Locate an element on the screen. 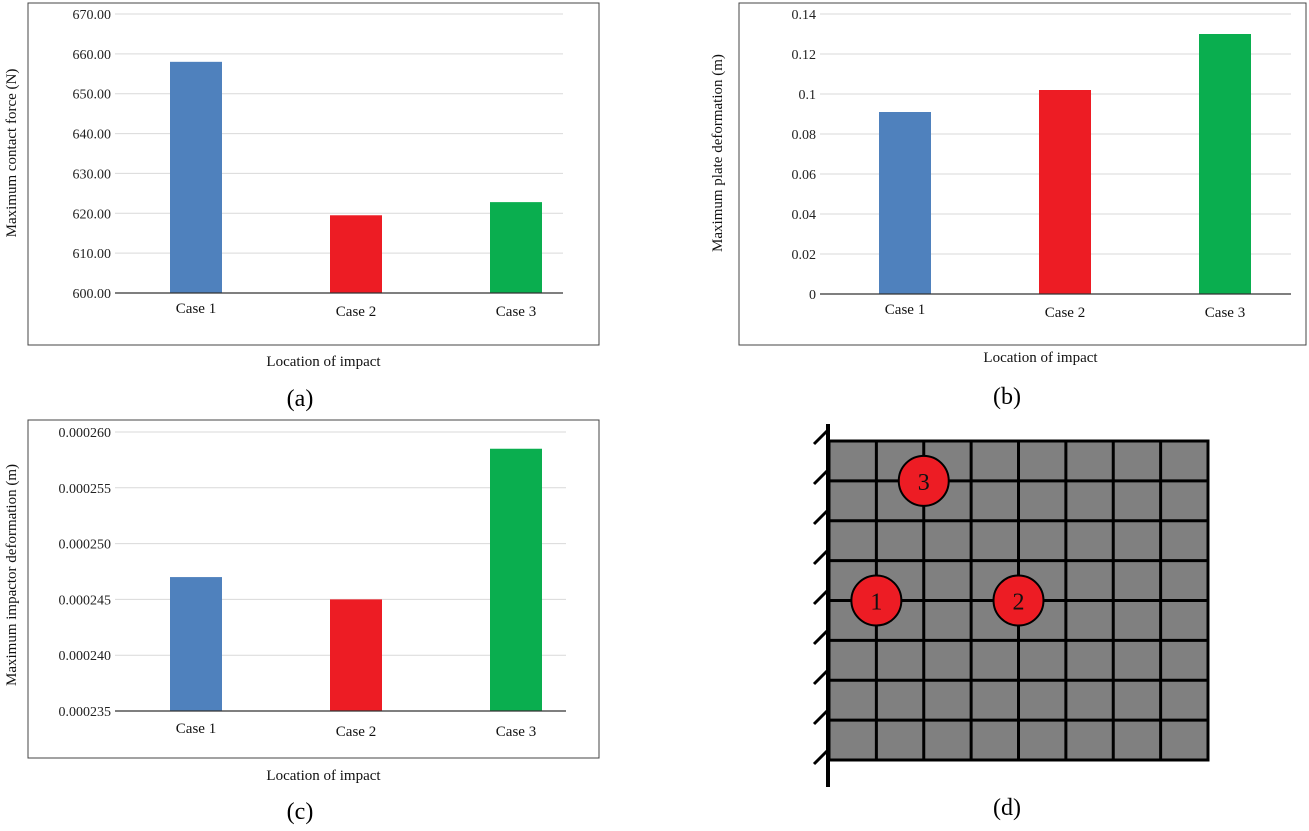 The image size is (1309, 831). plate-diagram: 1 2 3 (d) is located at coordinates (1011, 622).